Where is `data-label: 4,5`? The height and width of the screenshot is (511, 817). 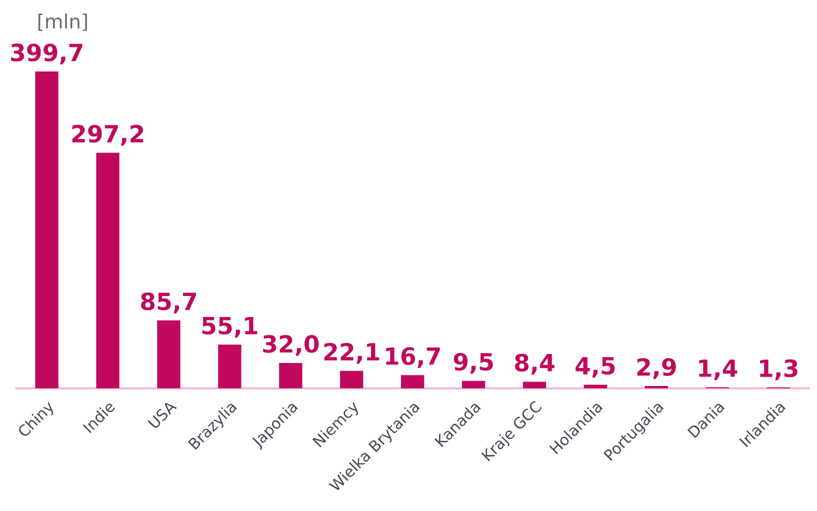
data-label: 4,5 is located at coordinates (595, 367).